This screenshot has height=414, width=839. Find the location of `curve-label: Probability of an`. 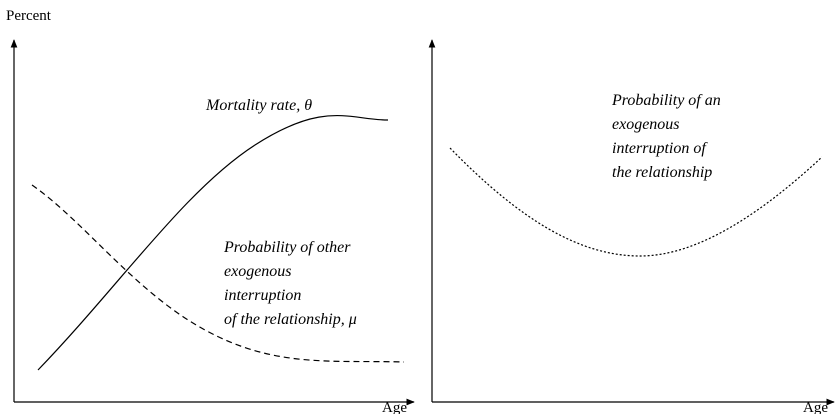

curve-label: Probability of an is located at coordinates (666, 100).